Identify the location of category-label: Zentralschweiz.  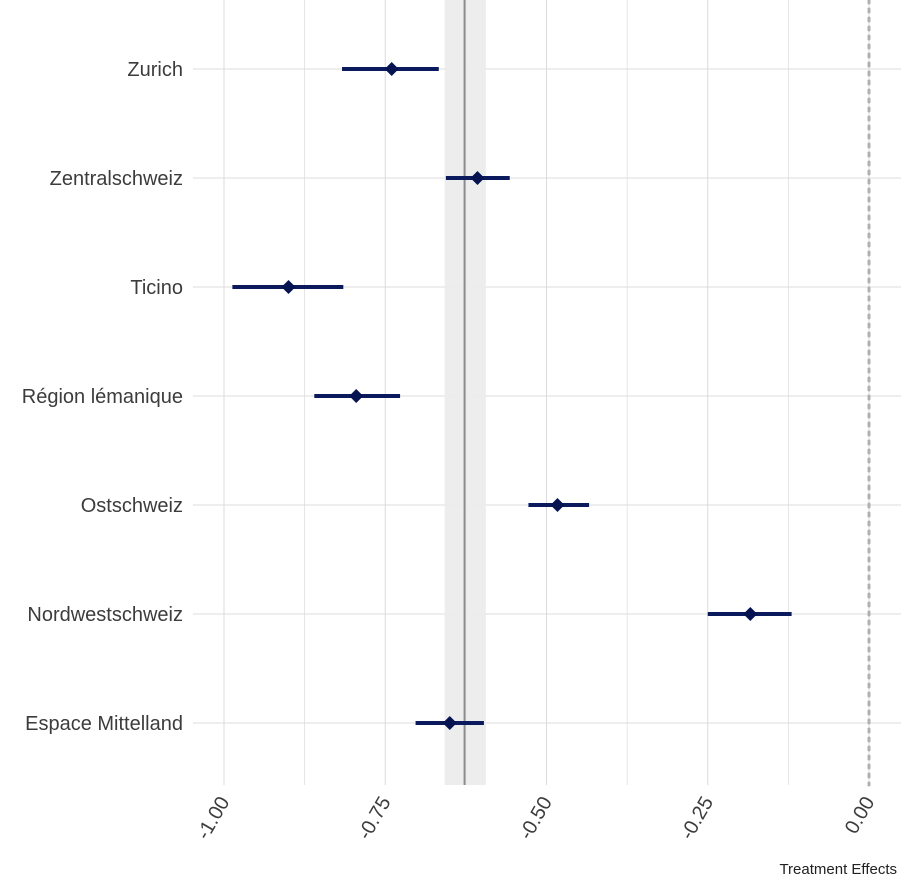
(116, 179).